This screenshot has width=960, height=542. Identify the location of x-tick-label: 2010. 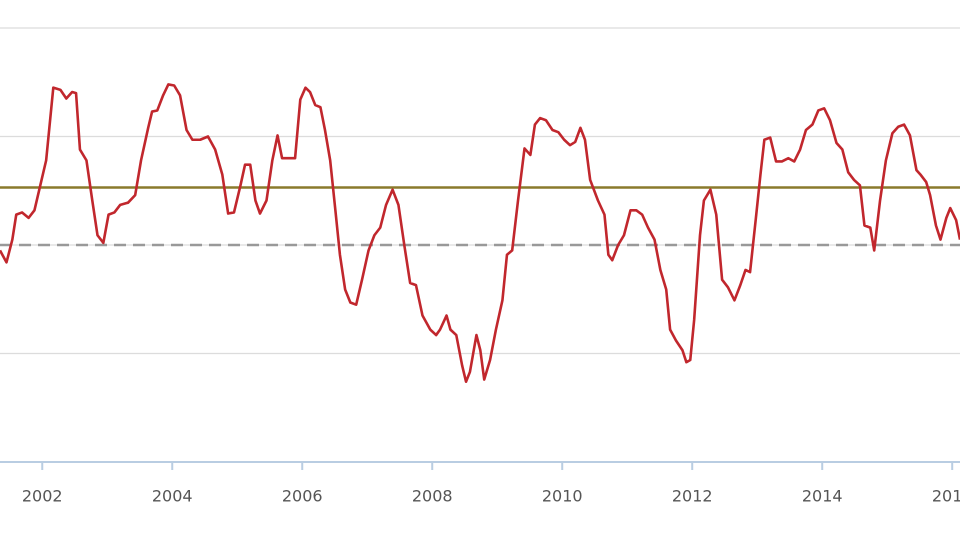
(562, 496).